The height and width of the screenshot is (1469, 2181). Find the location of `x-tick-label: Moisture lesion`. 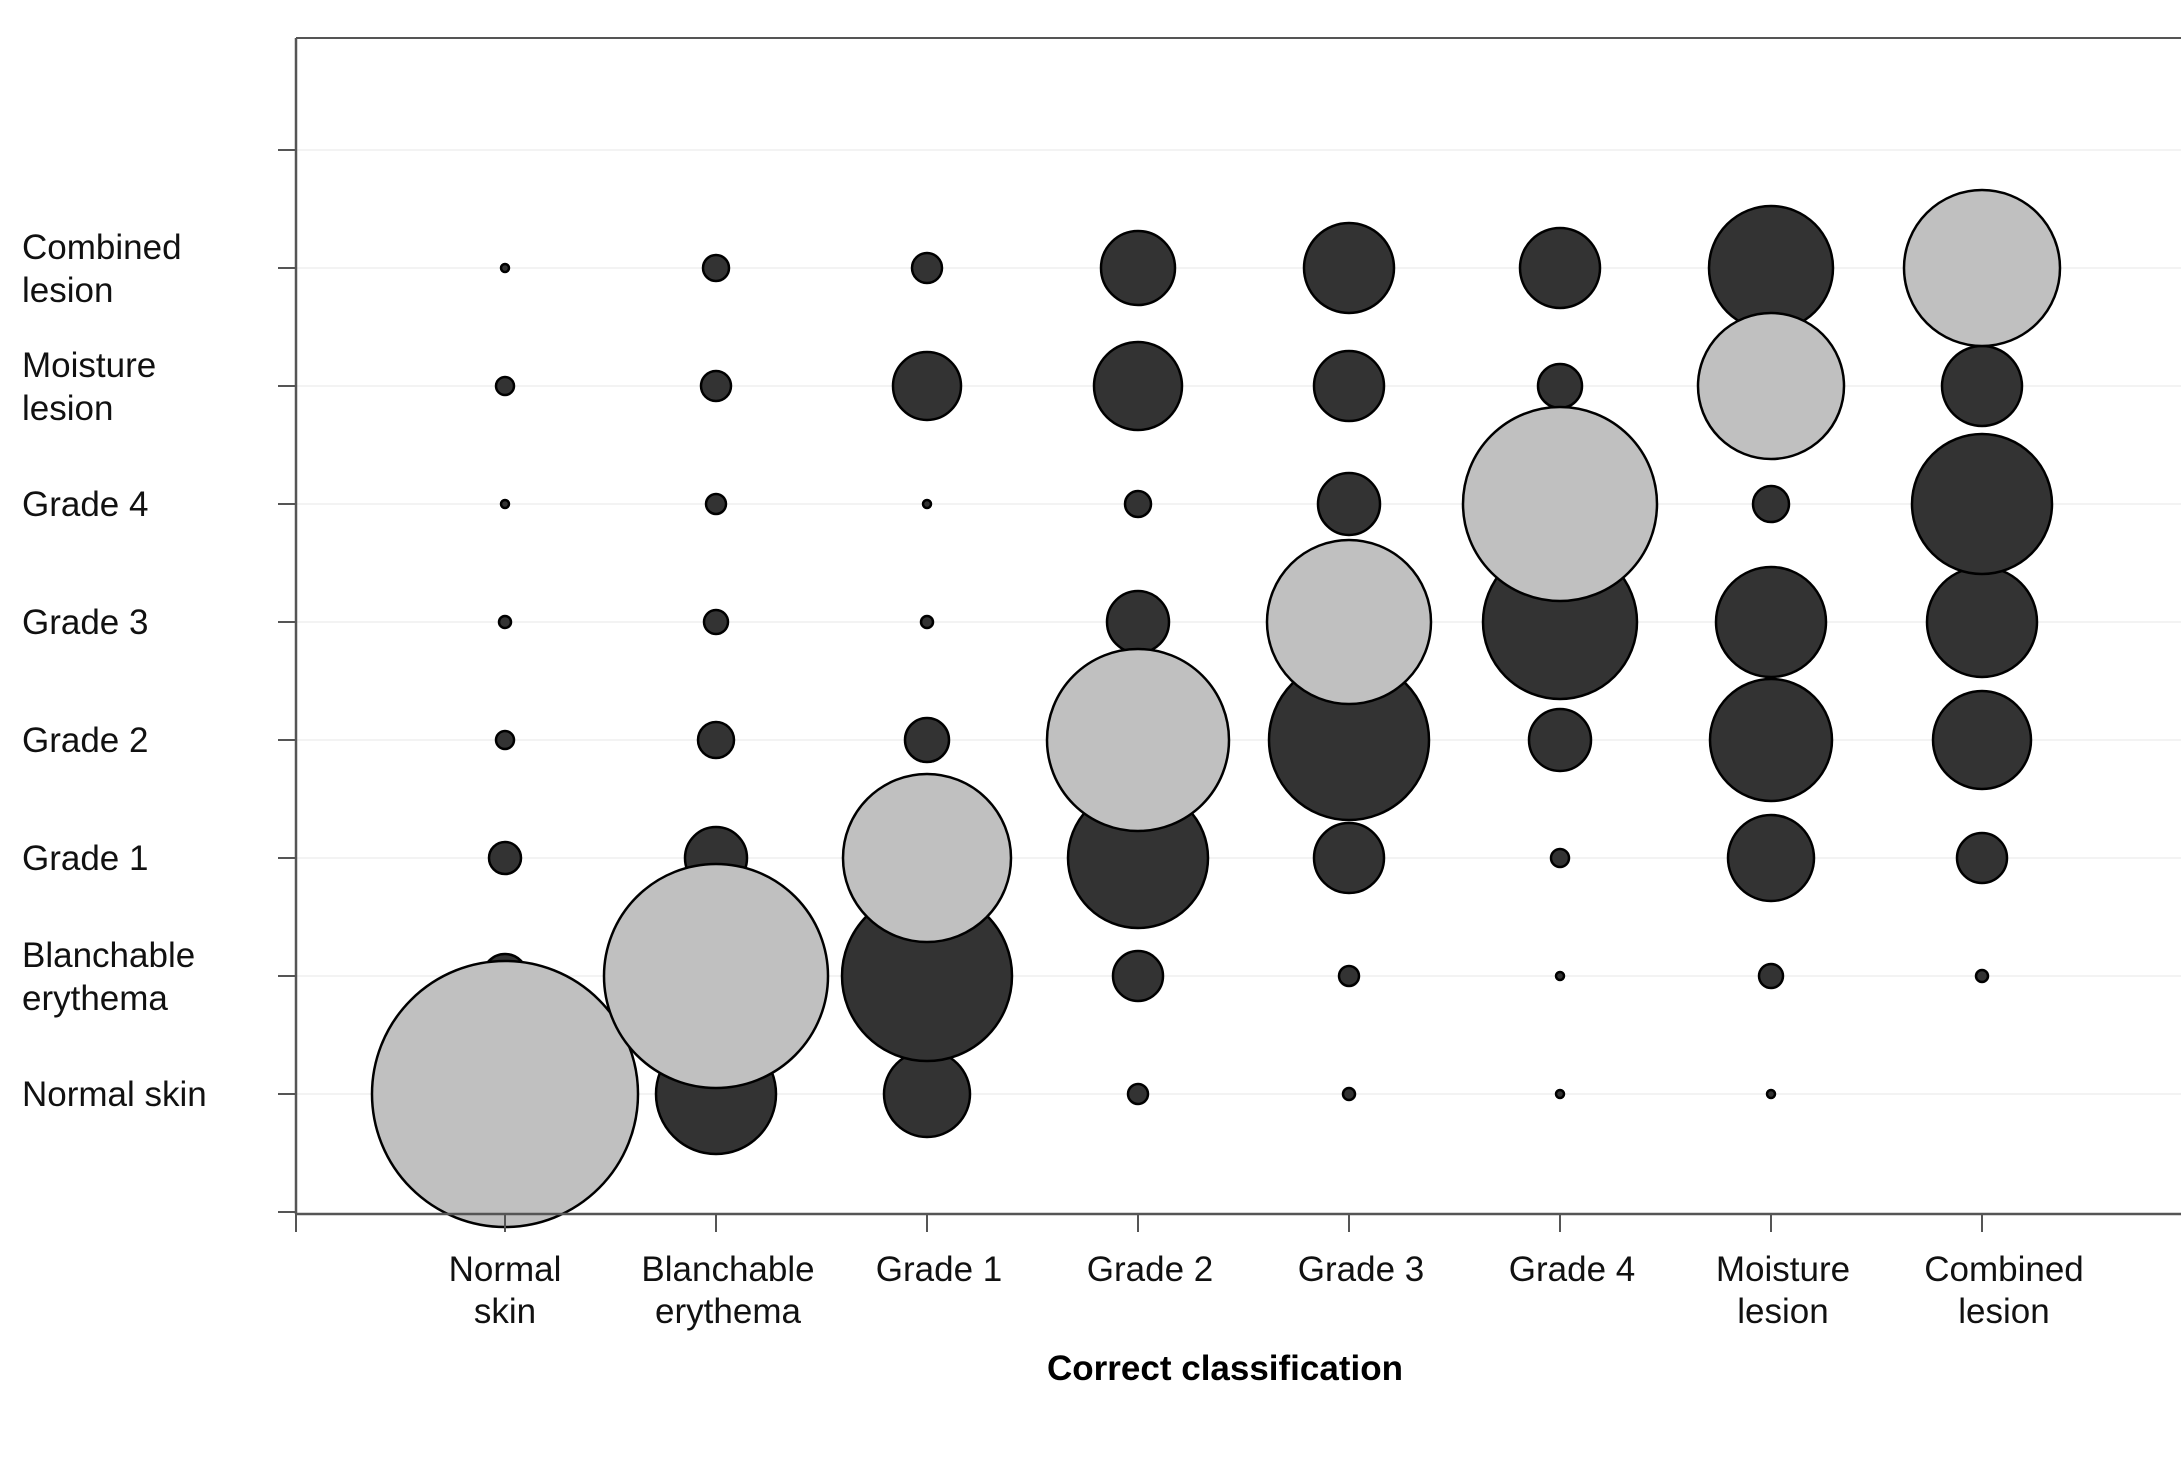

x-tick-label: Moisture lesion is located at coordinates (1783, 1290).